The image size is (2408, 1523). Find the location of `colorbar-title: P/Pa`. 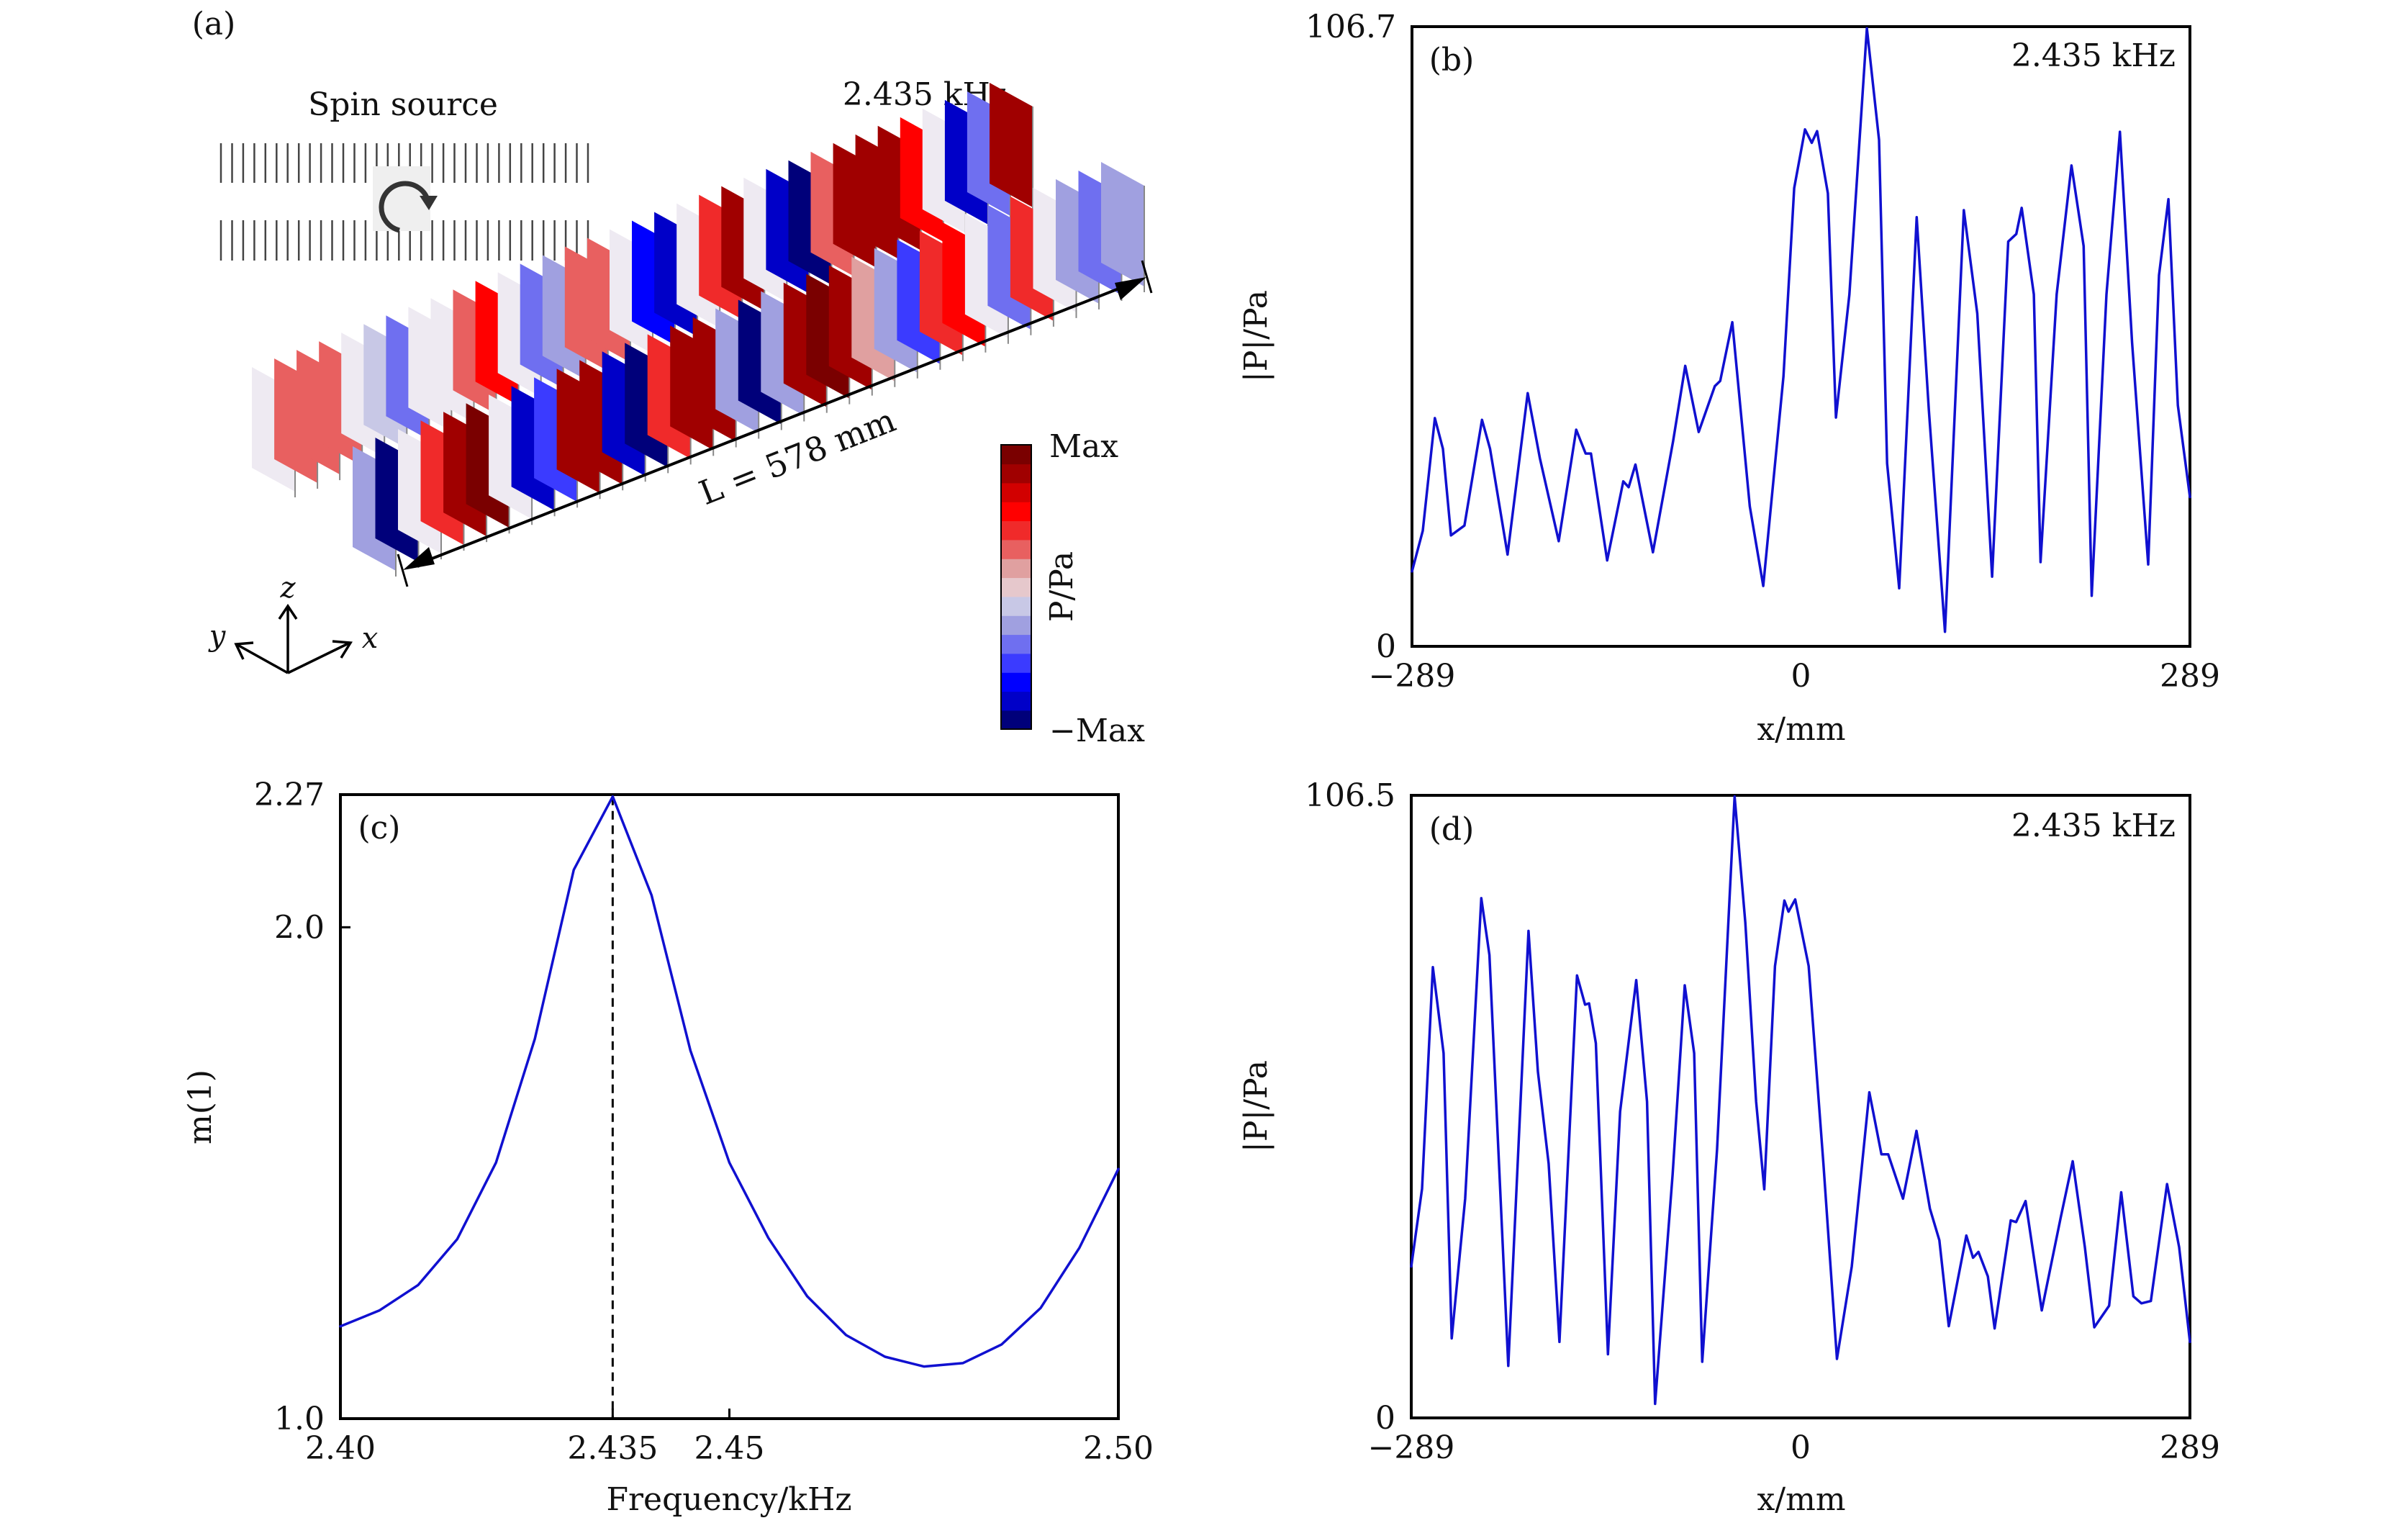

colorbar-title: P/Pa is located at coordinates (1062, 587).